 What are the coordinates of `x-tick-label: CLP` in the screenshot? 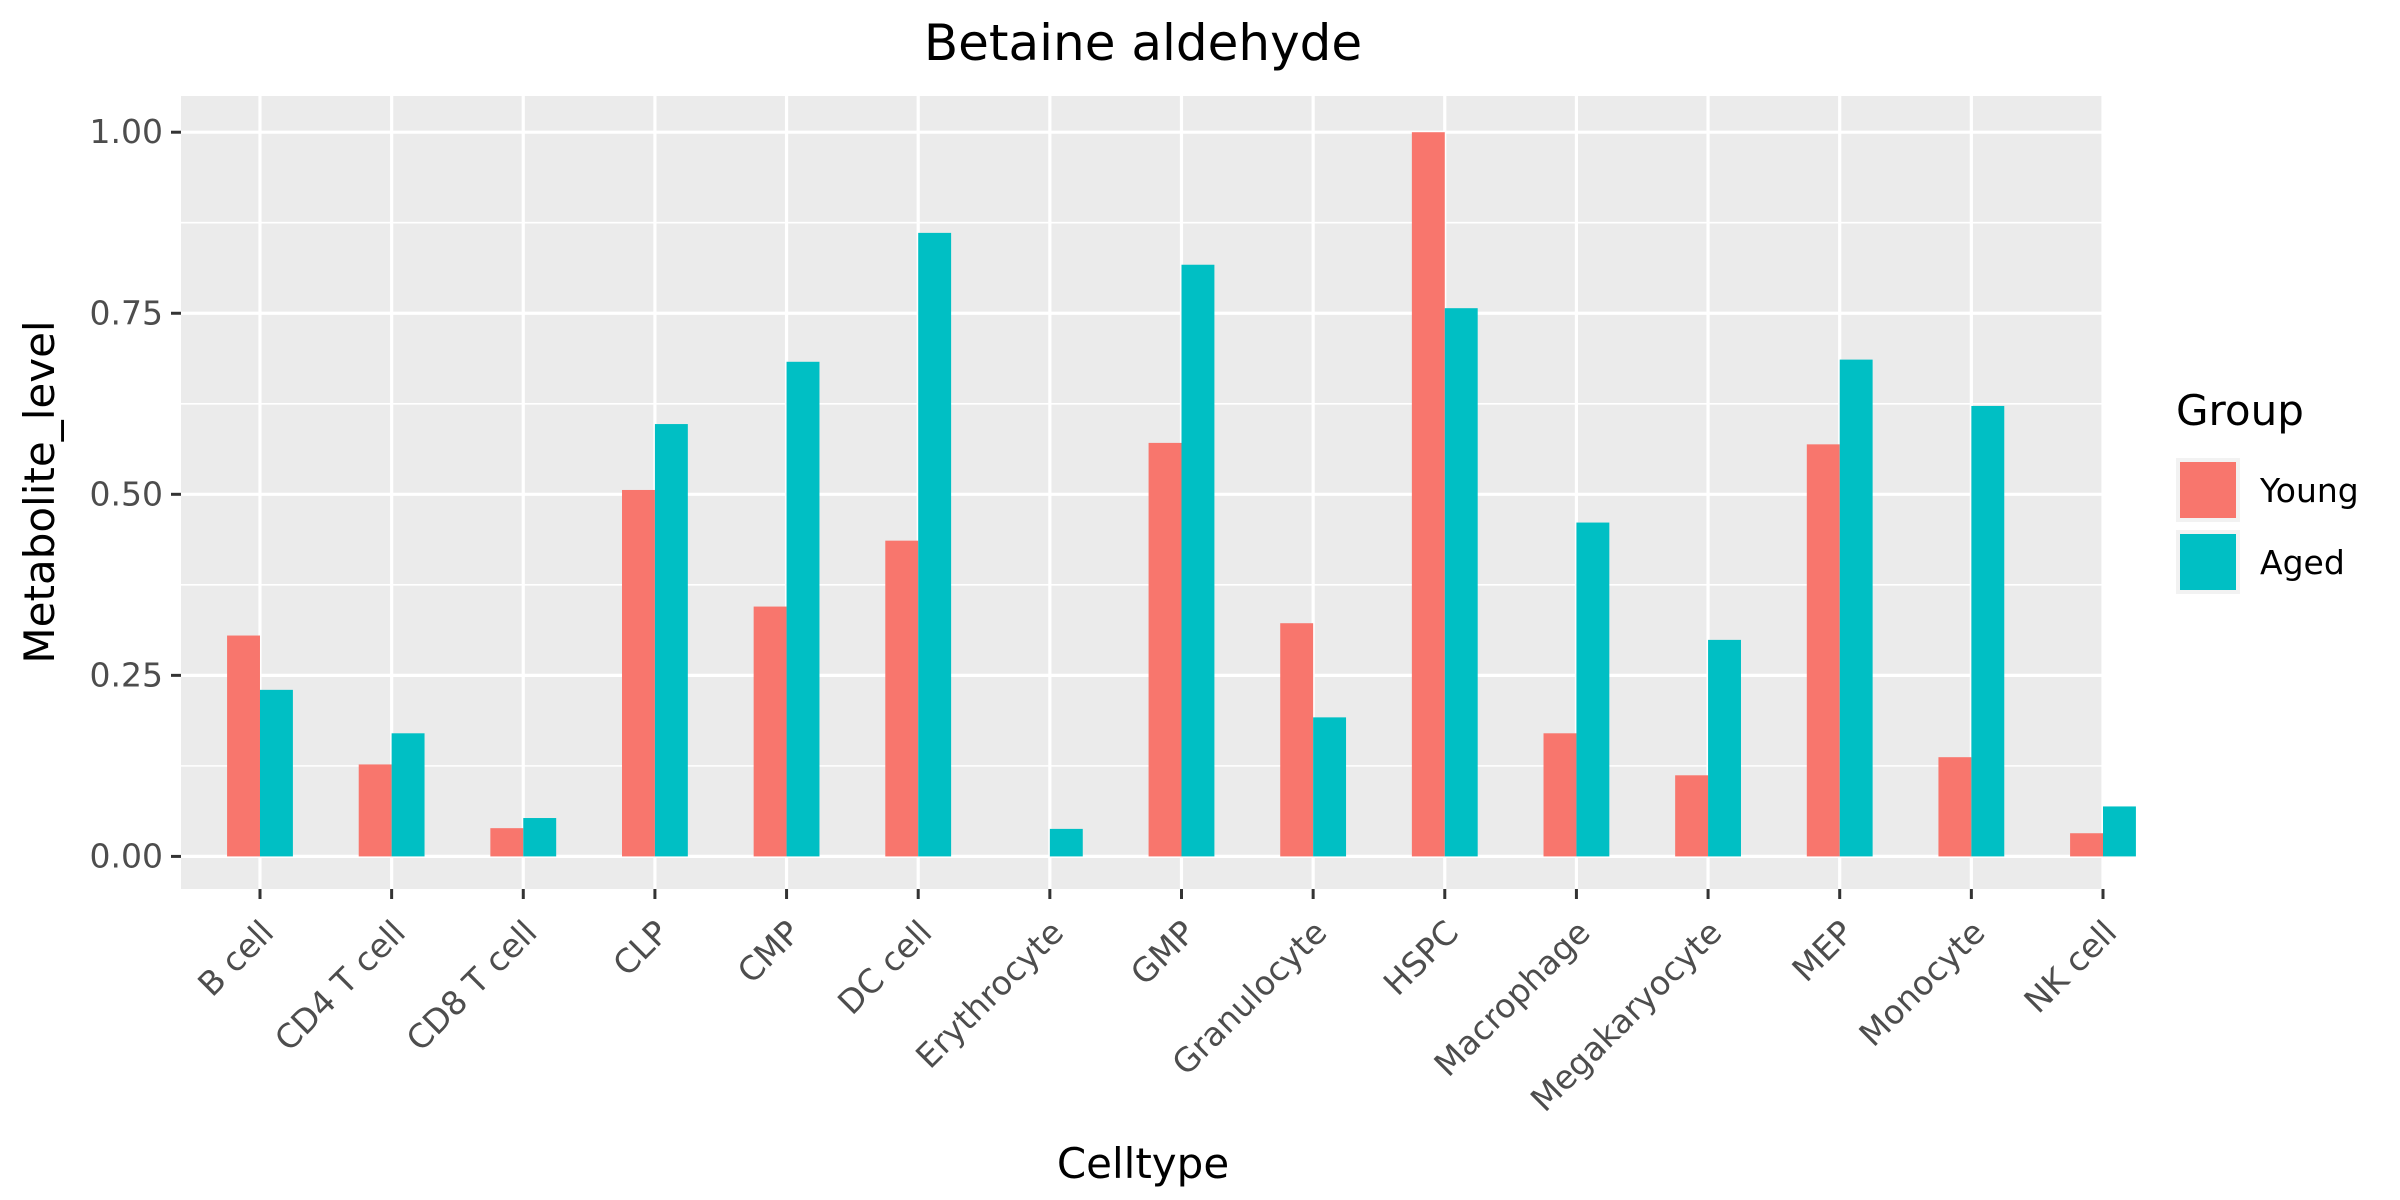 It's located at (640, 948).